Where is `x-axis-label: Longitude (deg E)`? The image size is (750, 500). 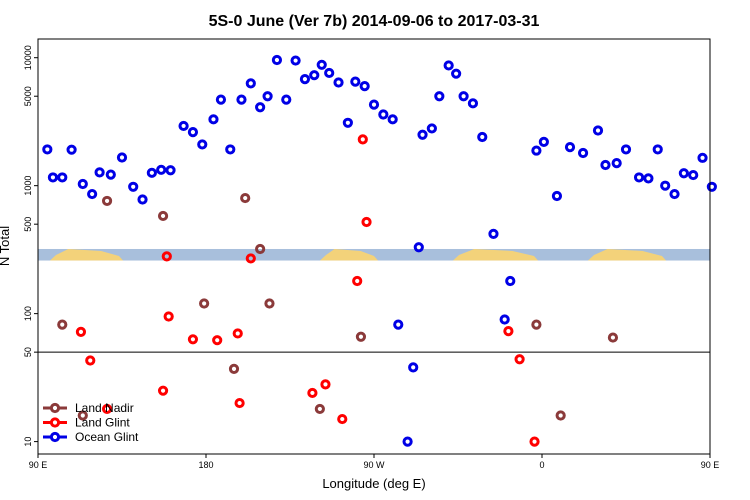 x-axis-label: Longitude (deg E) is located at coordinates (373, 483).